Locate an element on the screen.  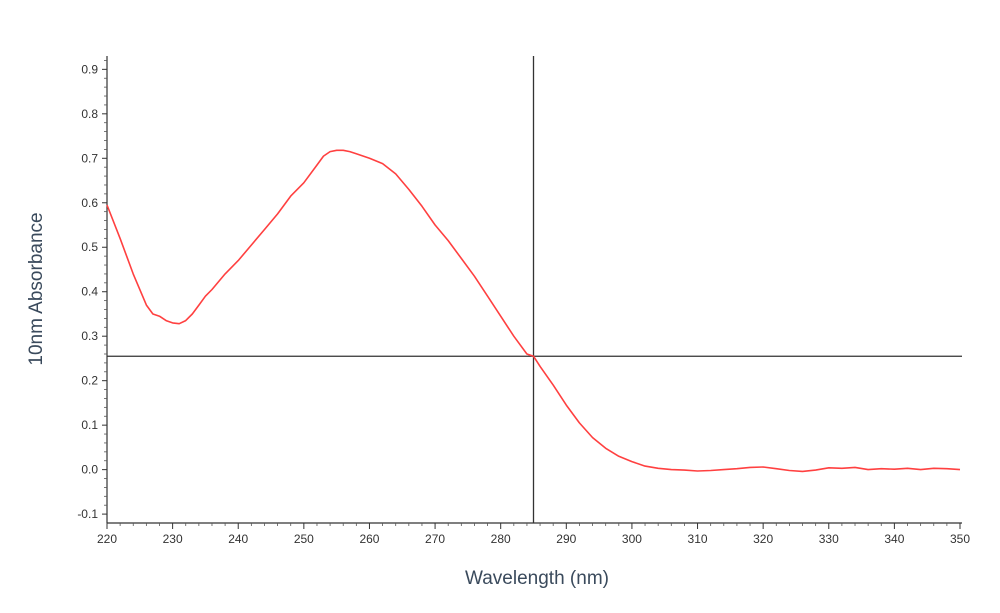
y-tick-label: 0.6 is located at coordinates (89, 203).